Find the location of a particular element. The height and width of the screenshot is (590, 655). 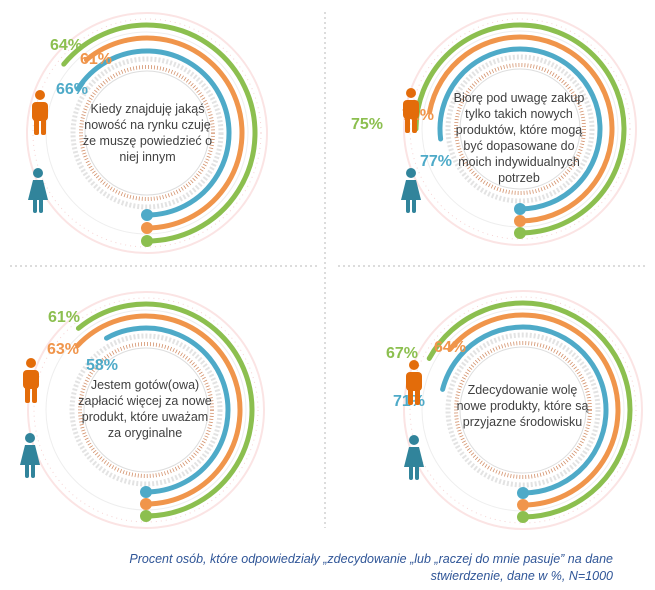

statement-line: Jestem gotów(owa) is located at coordinates (145, 385).